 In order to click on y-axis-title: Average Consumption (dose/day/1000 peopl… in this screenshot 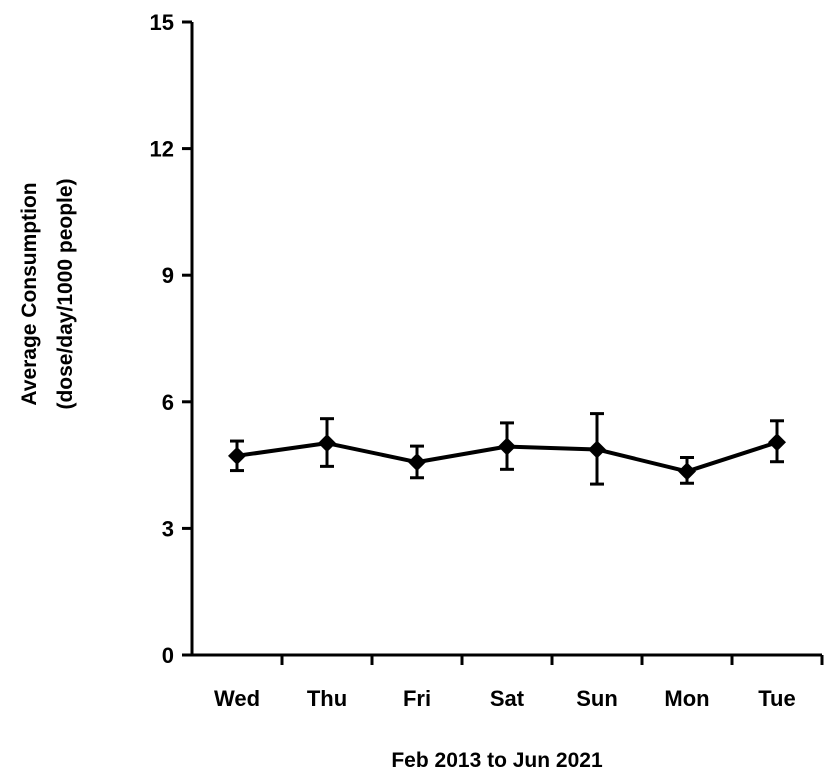, I will do `click(47, 293)`.